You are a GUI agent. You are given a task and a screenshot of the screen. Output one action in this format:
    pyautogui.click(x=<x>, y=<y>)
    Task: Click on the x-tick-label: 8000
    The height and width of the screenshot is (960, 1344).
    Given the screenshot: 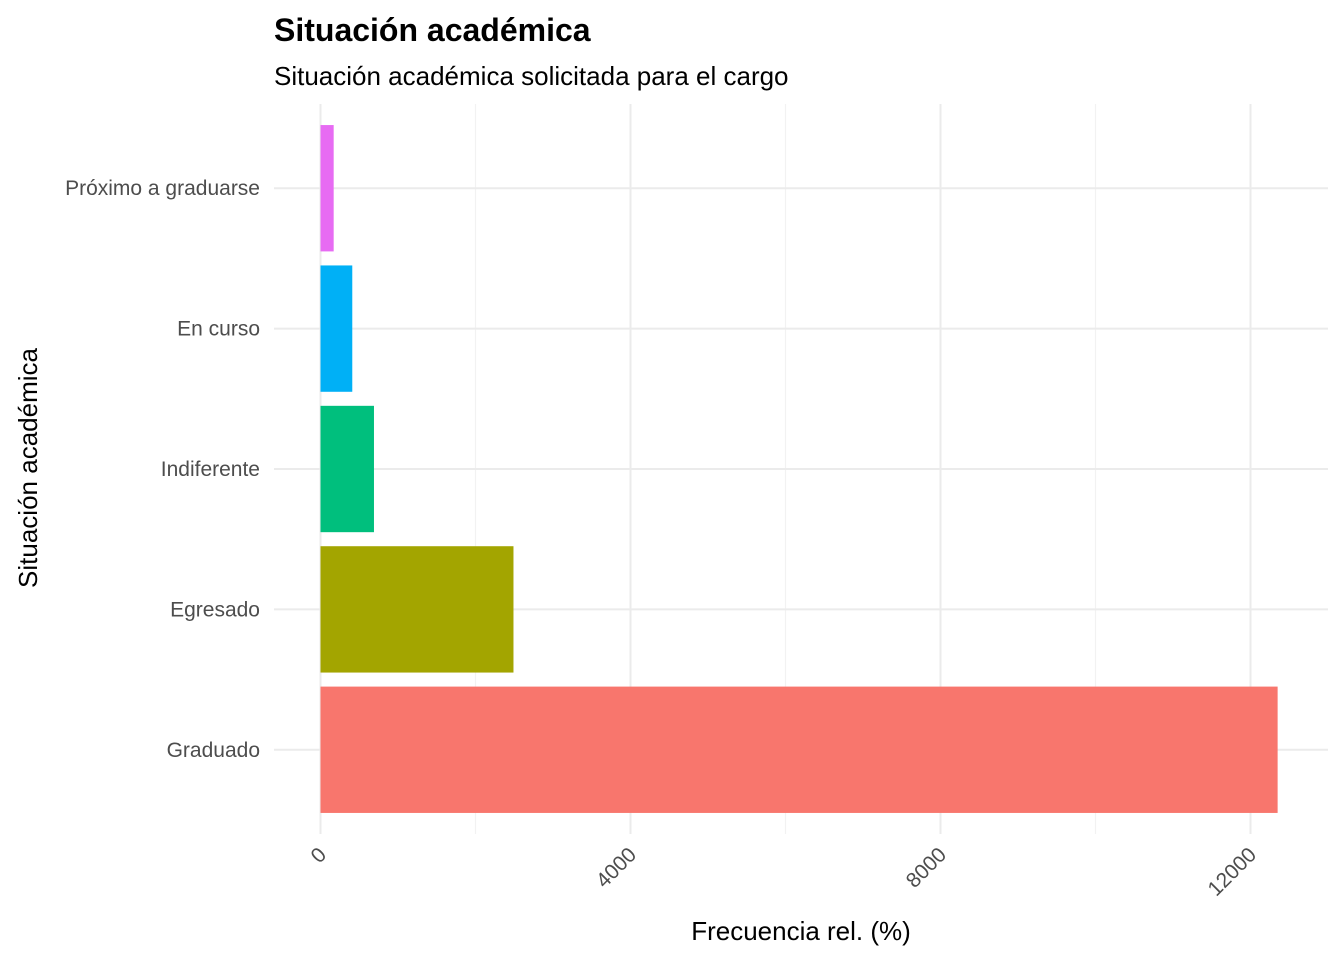 What is the action you would take?
    pyautogui.click(x=926, y=867)
    